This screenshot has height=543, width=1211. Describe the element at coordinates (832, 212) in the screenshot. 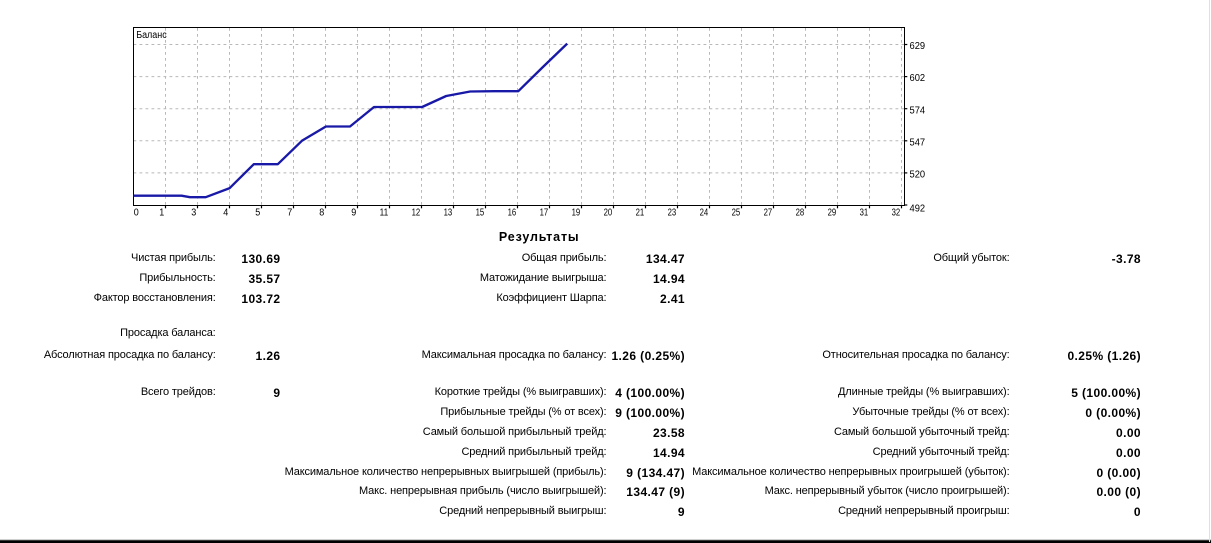

I see `svg-text: 29` at that location.